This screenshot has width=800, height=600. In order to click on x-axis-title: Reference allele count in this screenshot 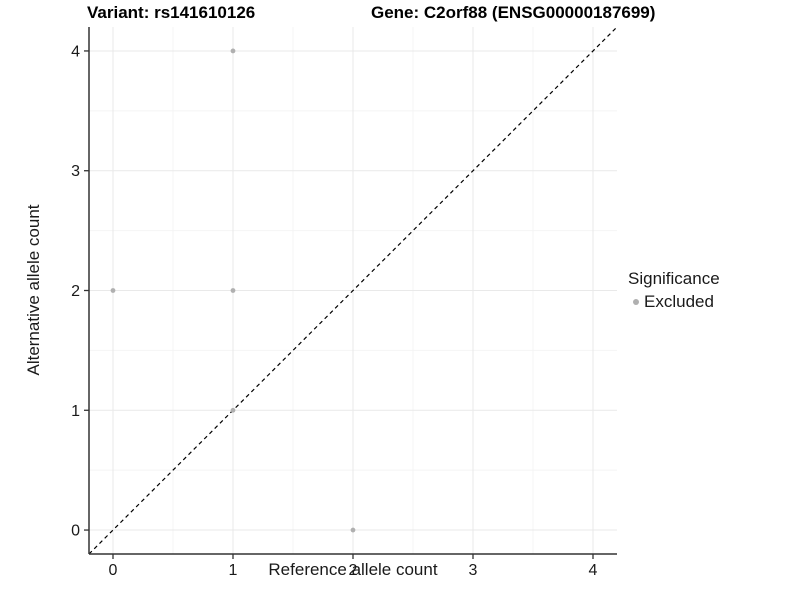, I will do `click(353, 569)`.